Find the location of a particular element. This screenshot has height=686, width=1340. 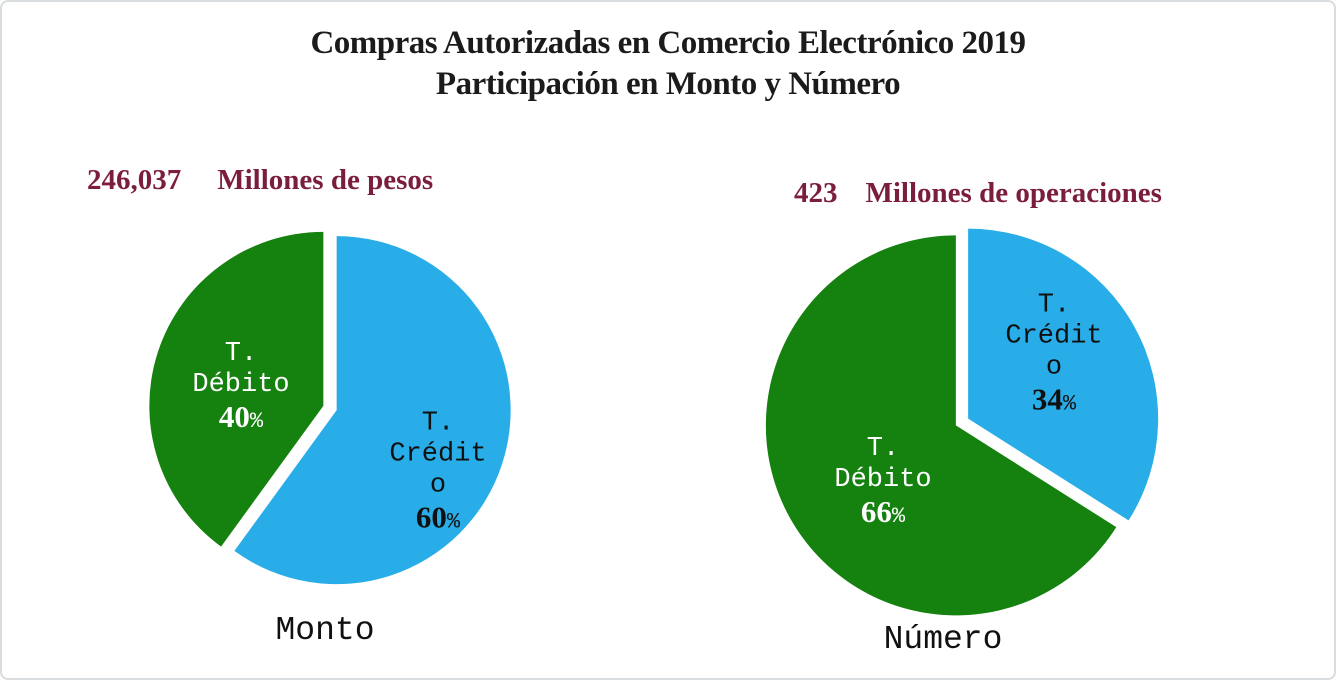

monto-slice-label-credito: T. Crédit o 60% is located at coordinates (437, 473).